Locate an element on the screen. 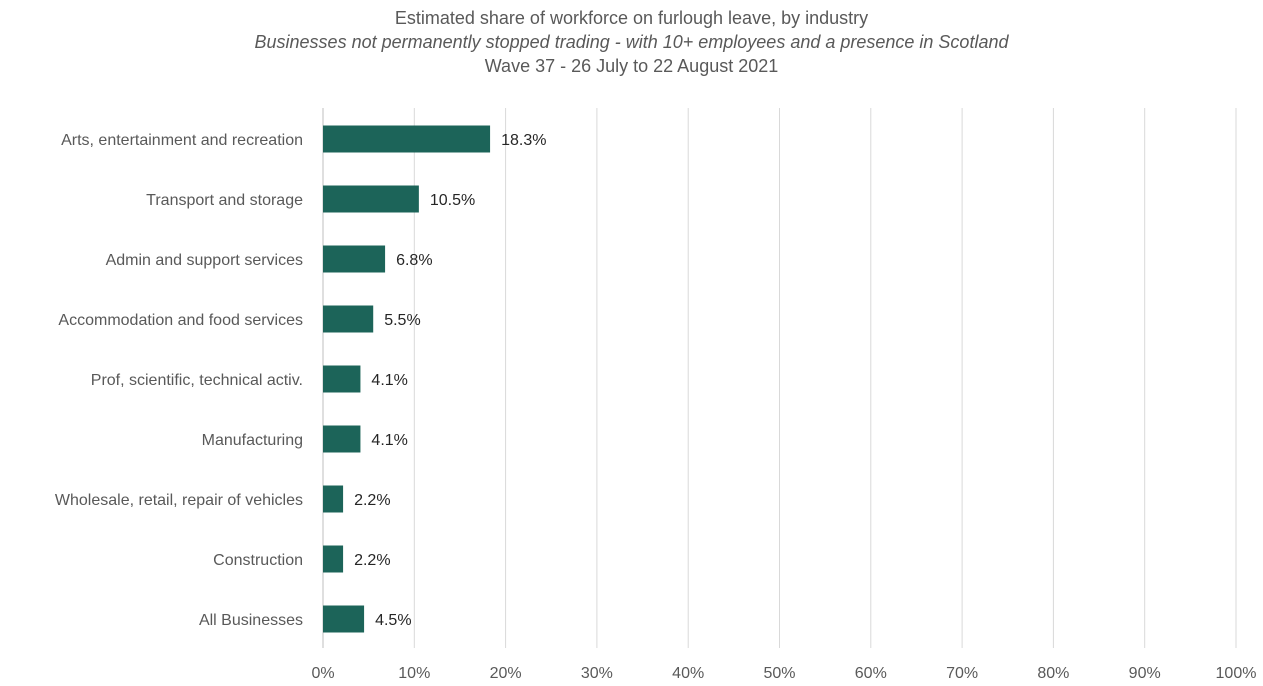  data-label: 5.5% is located at coordinates (402, 320).